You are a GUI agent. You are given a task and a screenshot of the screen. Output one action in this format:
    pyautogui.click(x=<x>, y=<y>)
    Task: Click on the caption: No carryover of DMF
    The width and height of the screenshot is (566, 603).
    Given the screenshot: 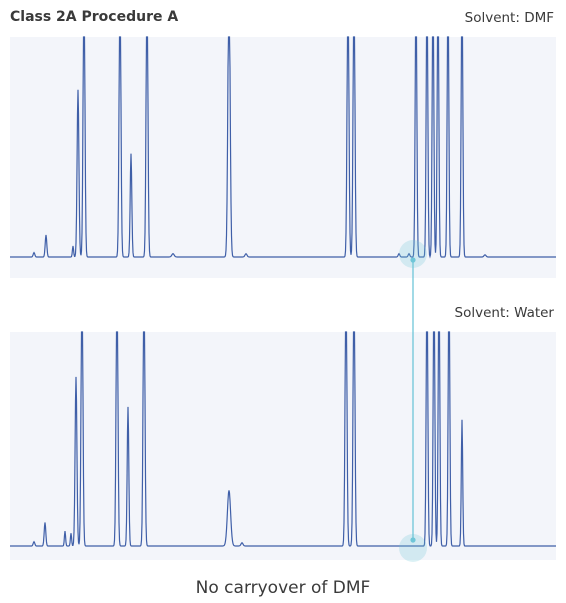 What is the action you would take?
    pyautogui.click(x=283, y=588)
    